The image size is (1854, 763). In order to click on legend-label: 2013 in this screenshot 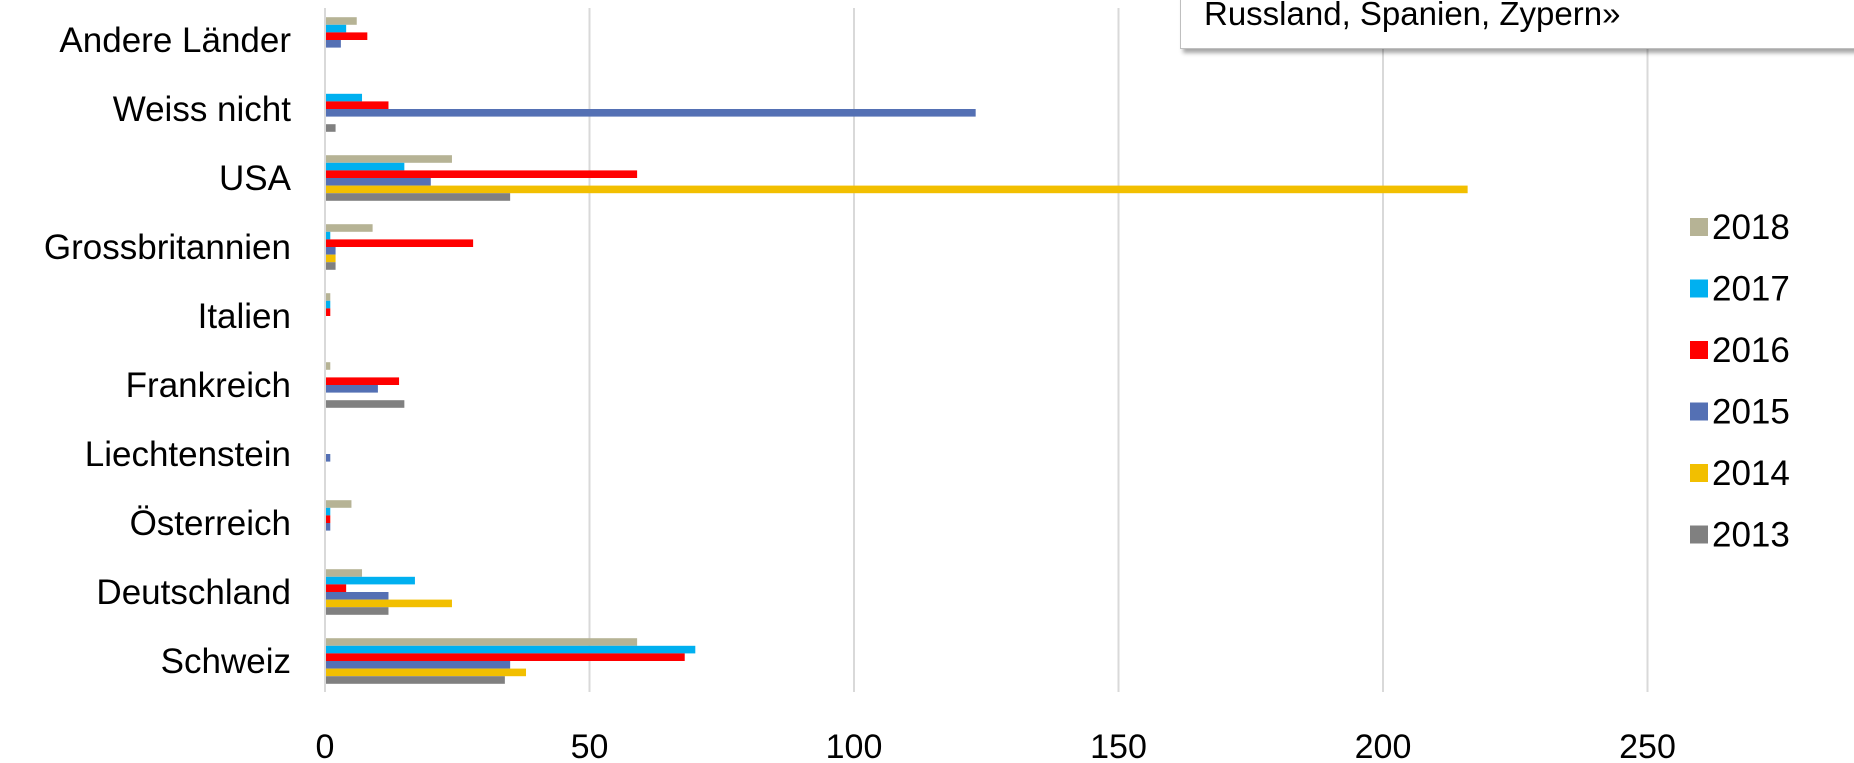, I will do `click(1751, 535)`.